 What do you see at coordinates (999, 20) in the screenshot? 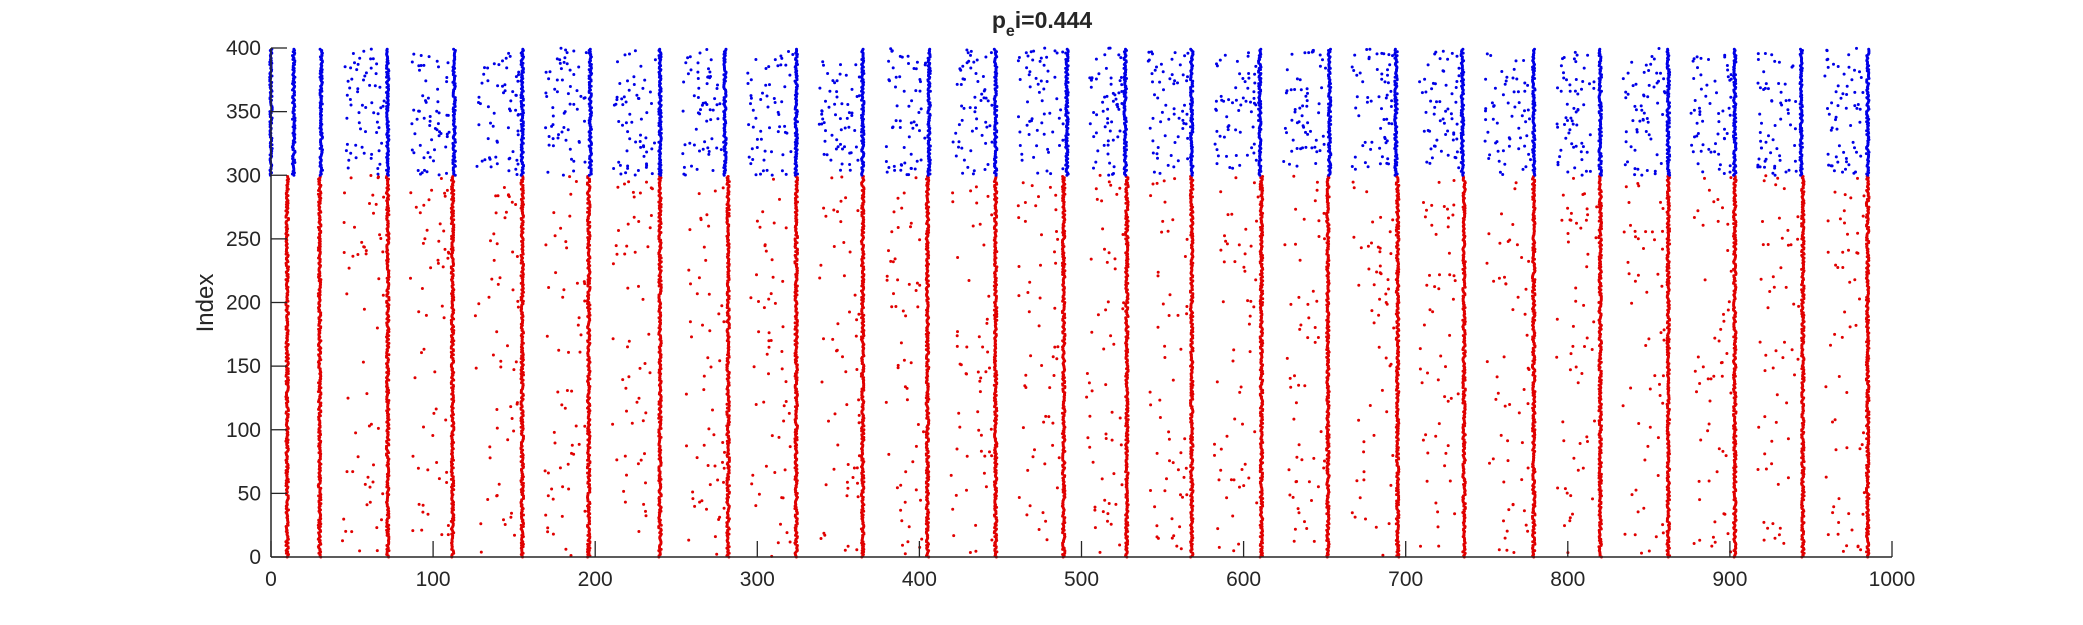
I see `chart-title-main: p` at bounding box center [999, 20].